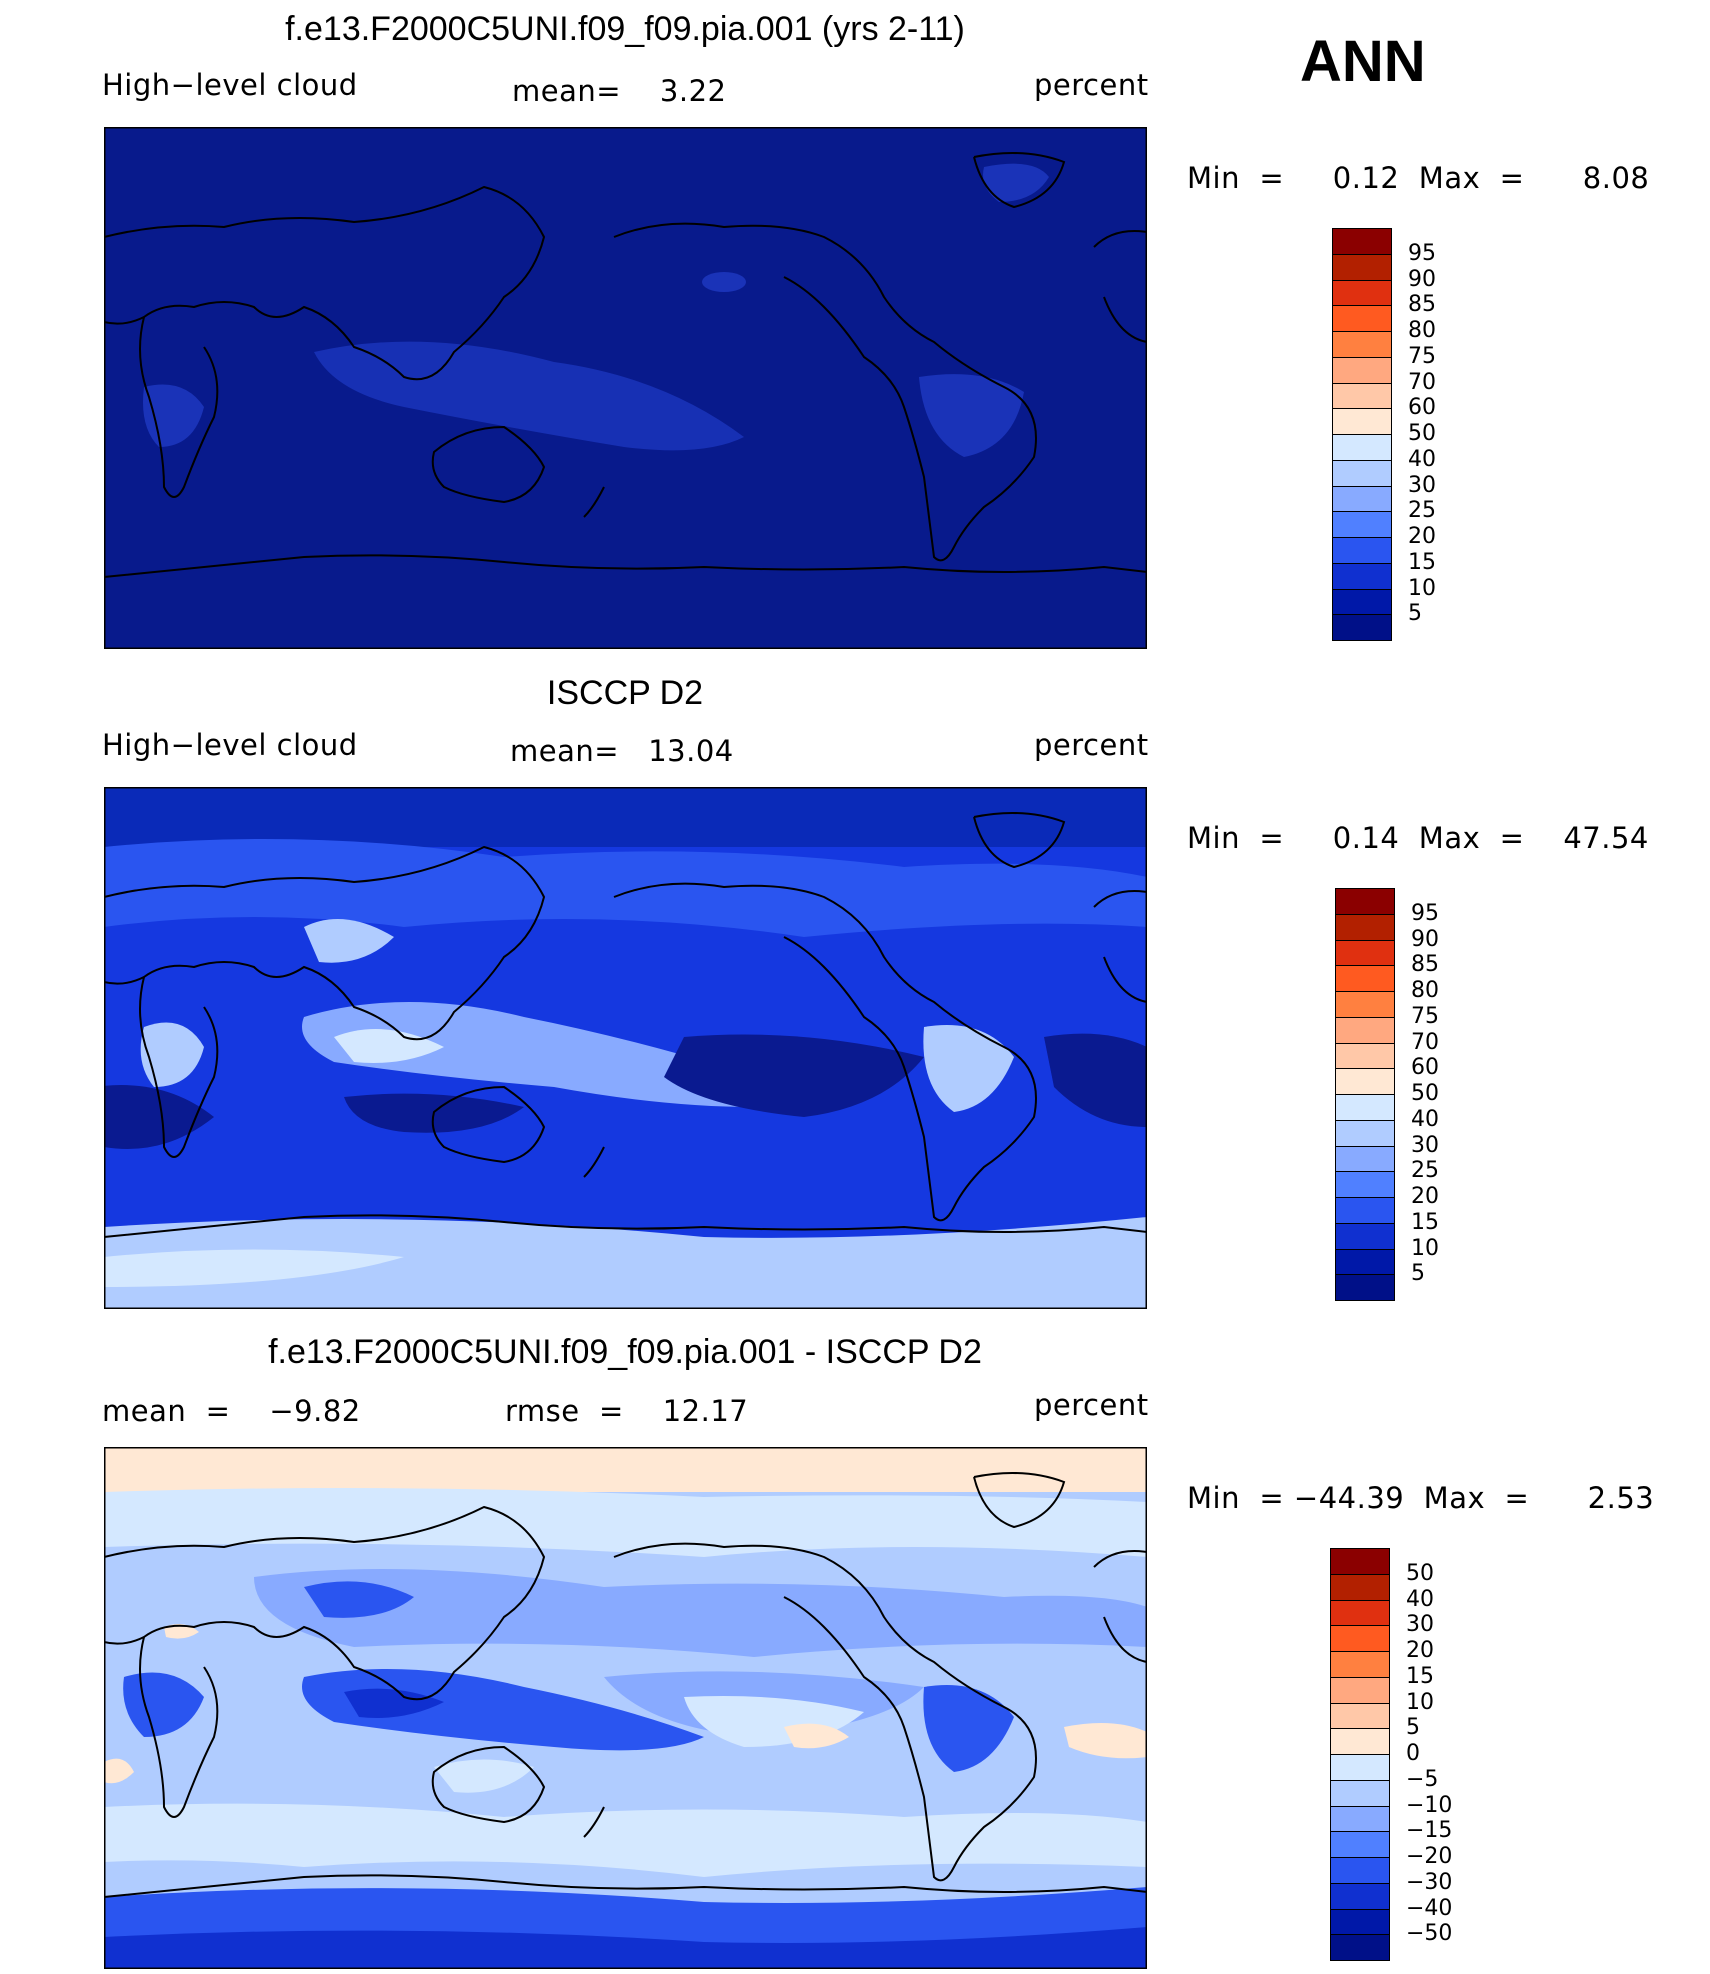 The image size is (1710, 1974). Describe the element at coordinates (1413, 1753) in the screenshot. I see `colorbar-tick-label: 0` at that location.